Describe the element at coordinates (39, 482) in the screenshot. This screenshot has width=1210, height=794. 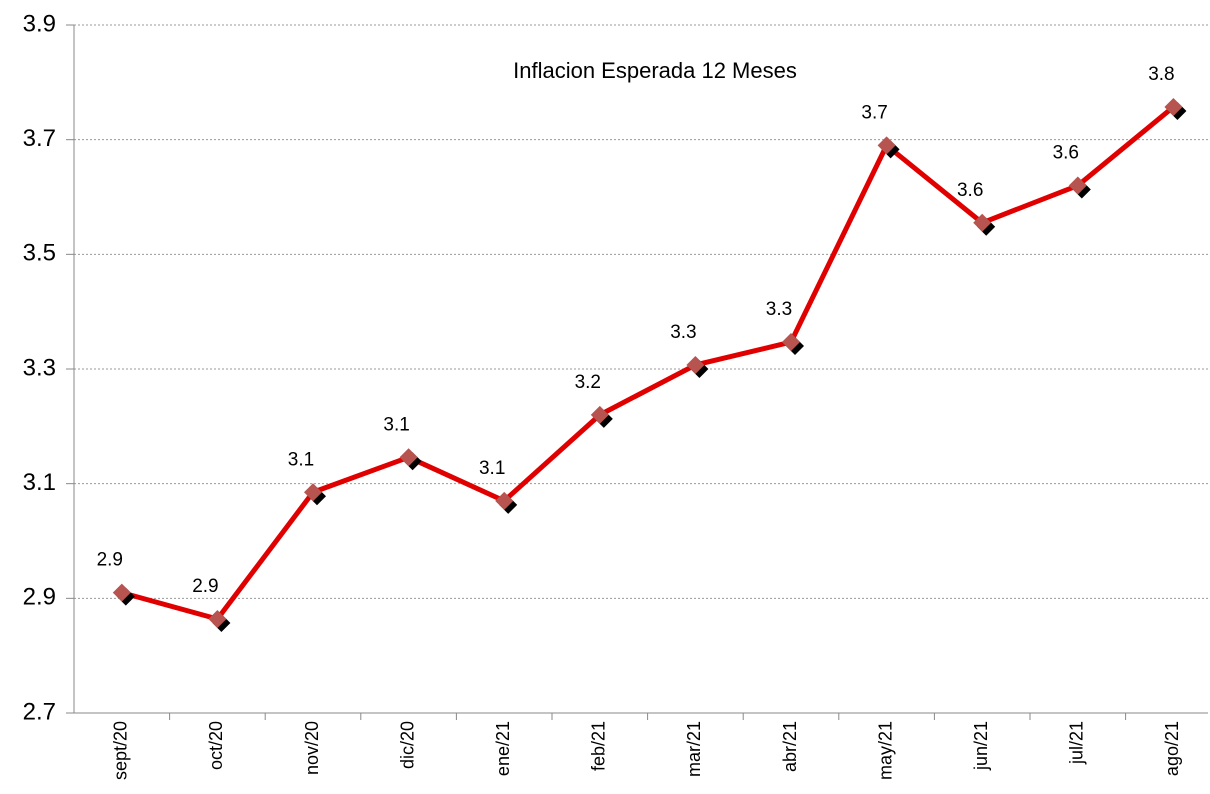
I see `y-tick-label: 3.1` at that location.